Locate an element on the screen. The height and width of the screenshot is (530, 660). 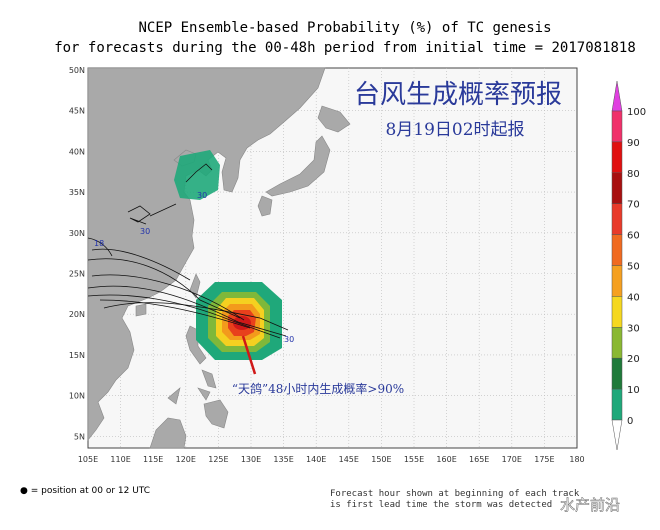
lat-label: 5N is located at coordinates (79, 436).